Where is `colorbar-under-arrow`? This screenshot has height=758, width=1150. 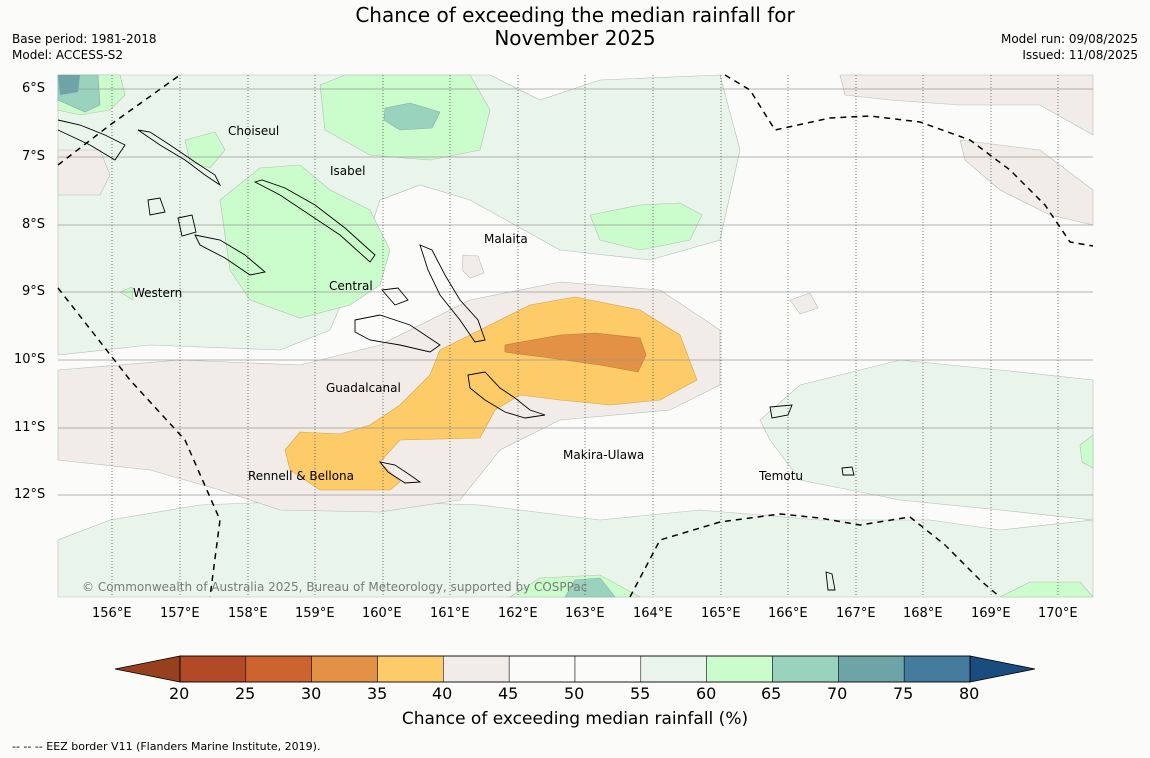
colorbar-under-arrow is located at coordinates (147, 669).